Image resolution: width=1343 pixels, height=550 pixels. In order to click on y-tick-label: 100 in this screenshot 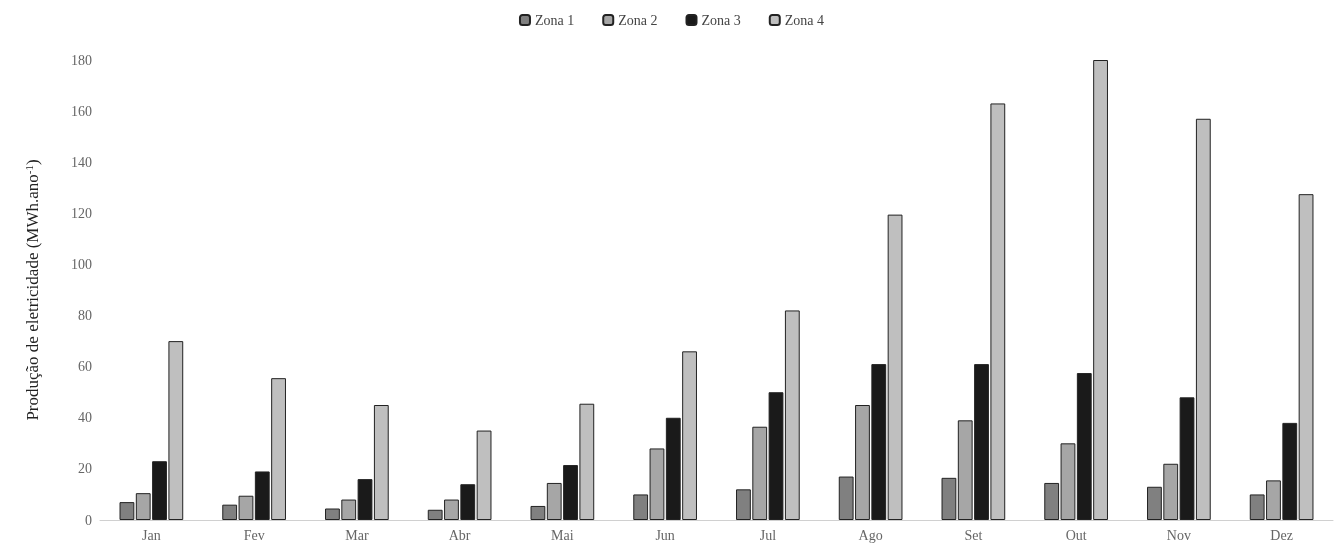, I will do `click(81, 264)`.